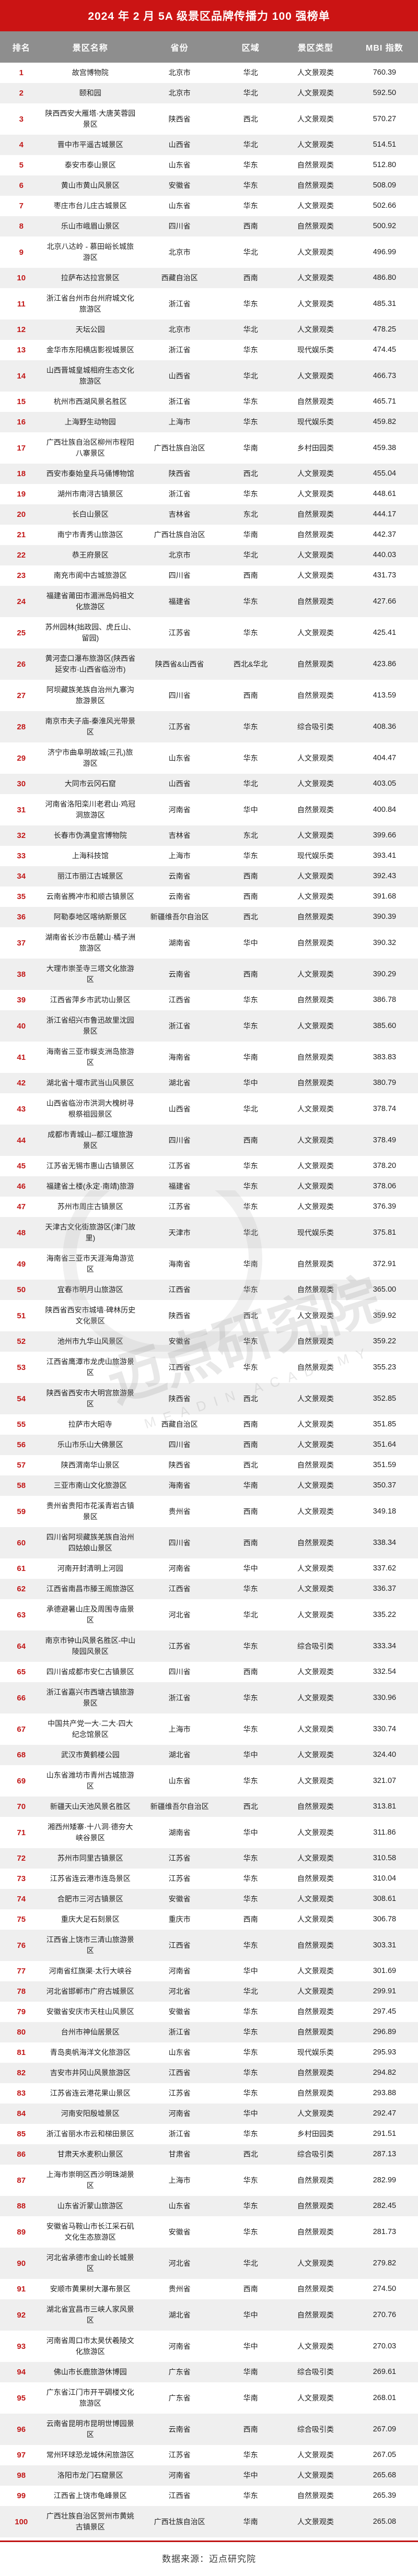 Image resolution: width=418 pixels, height=2576 pixels. Describe the element at coordinates (21, 1511) in the screenshot. I see `rank-cell: 59` at that location.